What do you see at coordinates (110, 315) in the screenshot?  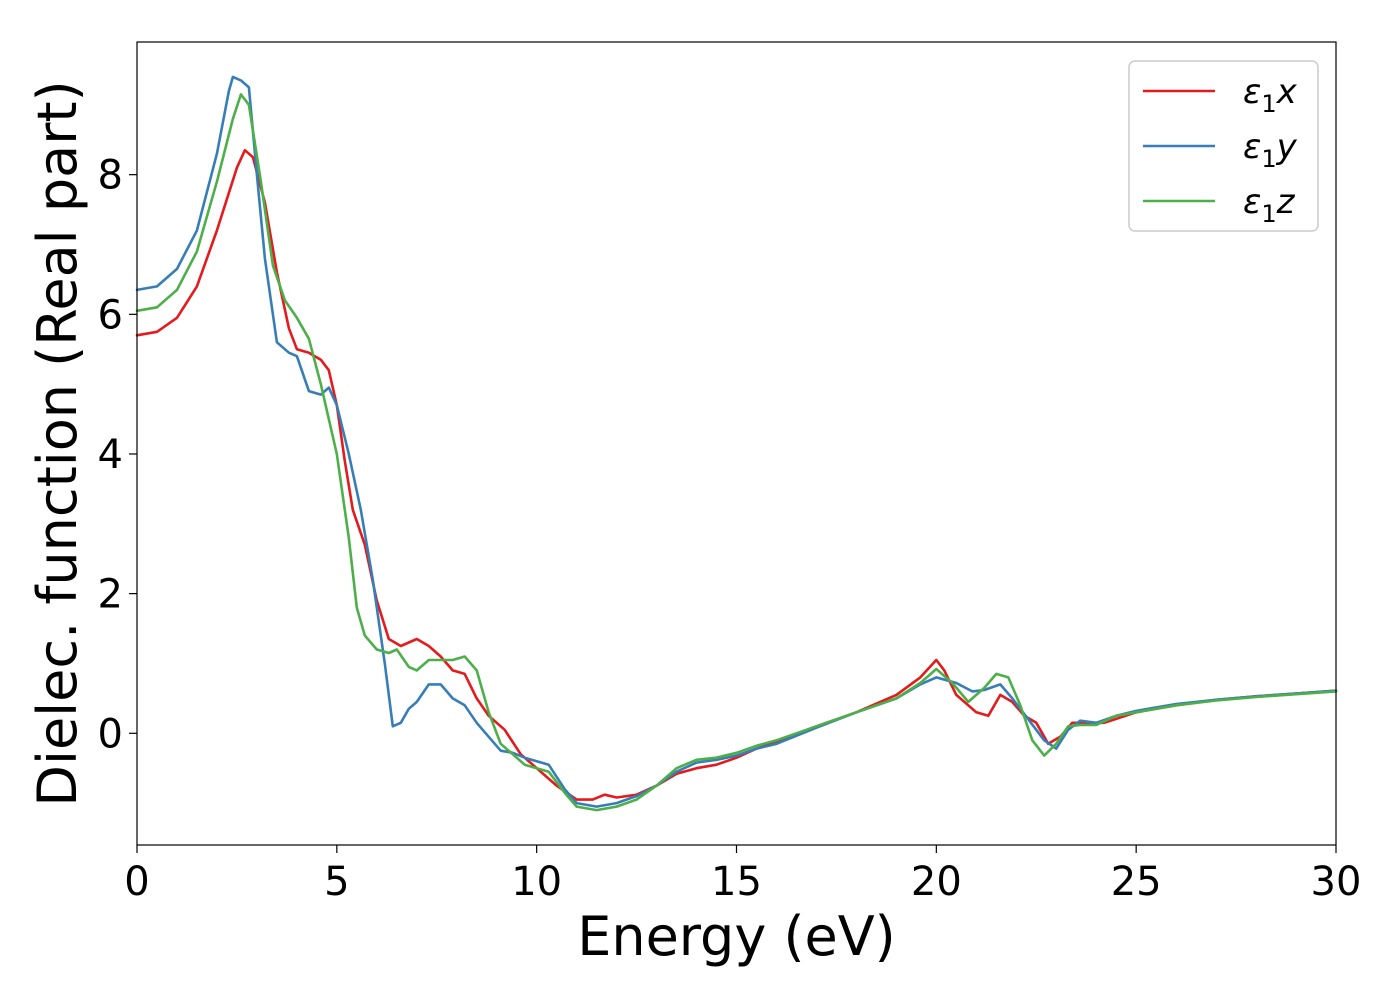 I see `y-tick-label: 6` at bounding box center [110, 315].